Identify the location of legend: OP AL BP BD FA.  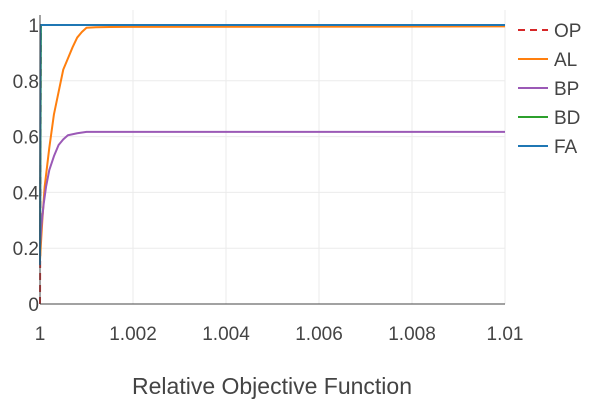
(549, 89).